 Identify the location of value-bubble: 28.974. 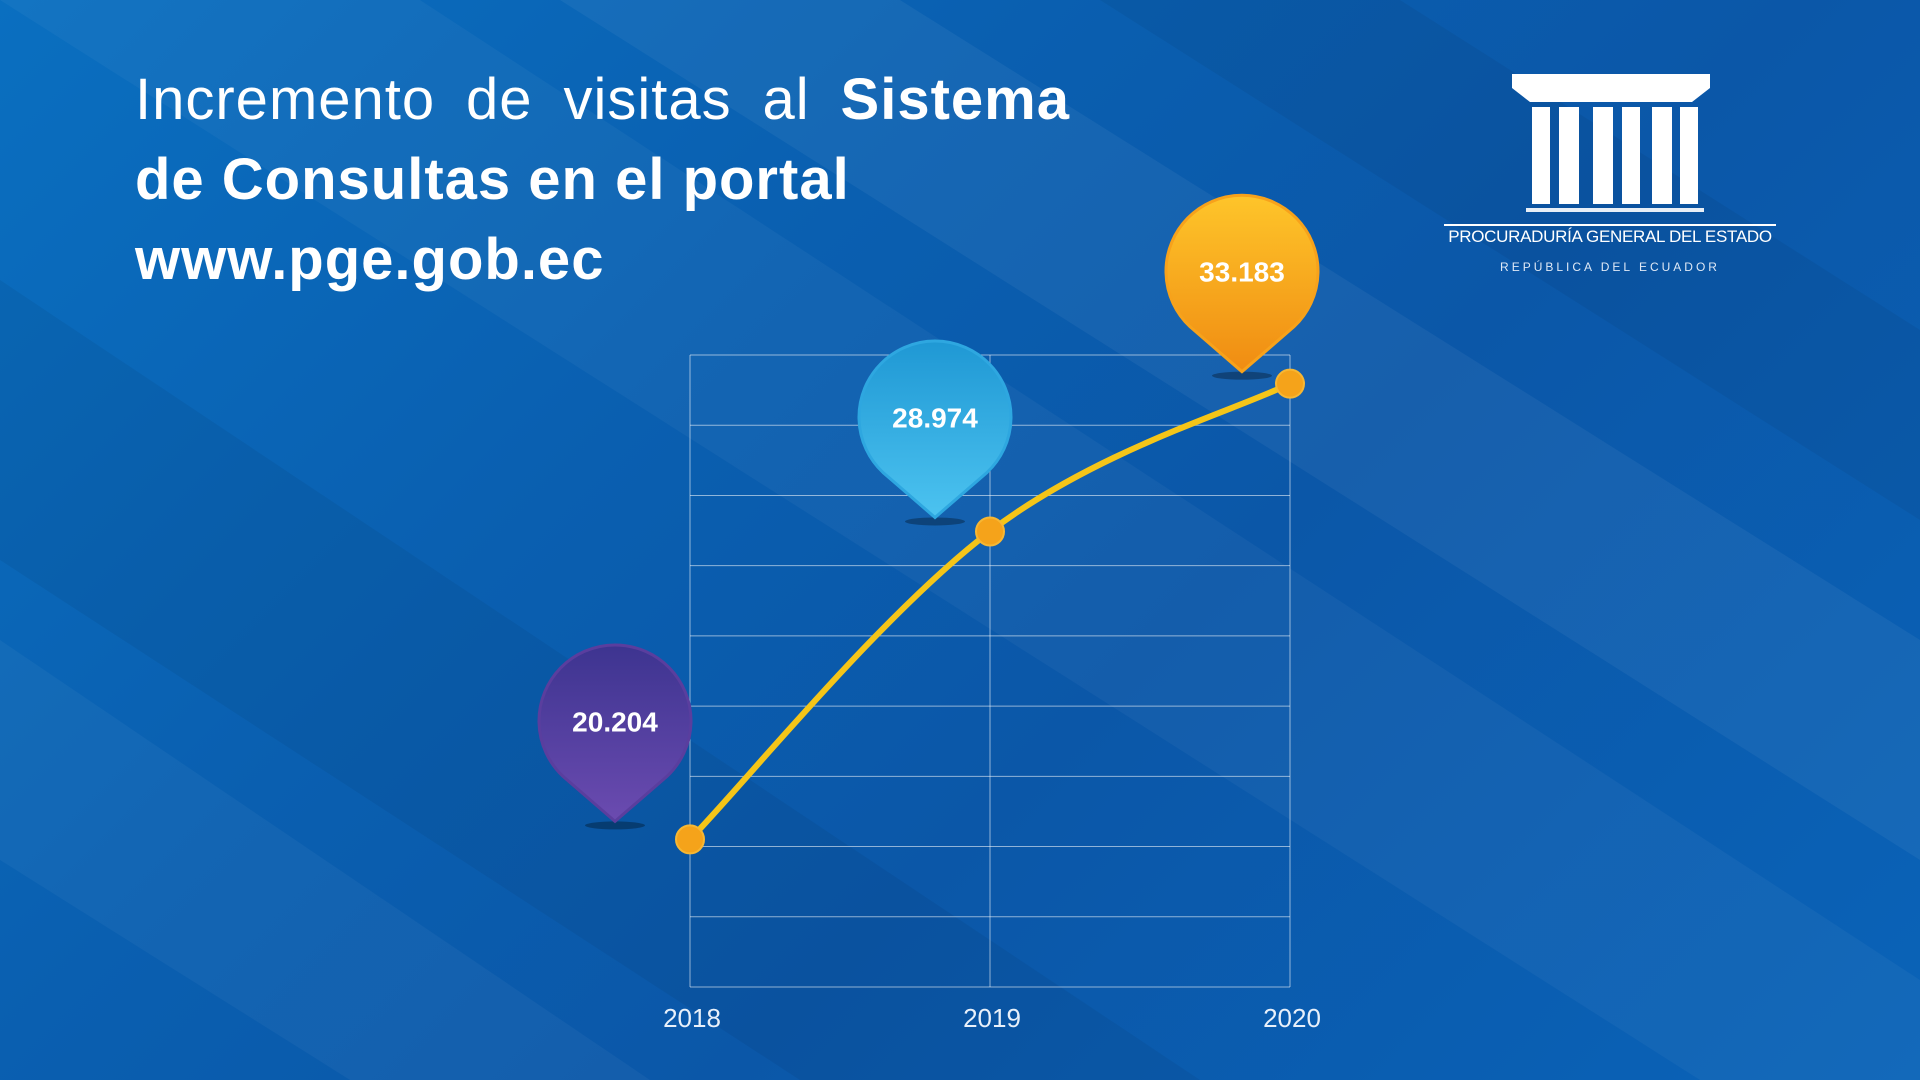
(935, 432).